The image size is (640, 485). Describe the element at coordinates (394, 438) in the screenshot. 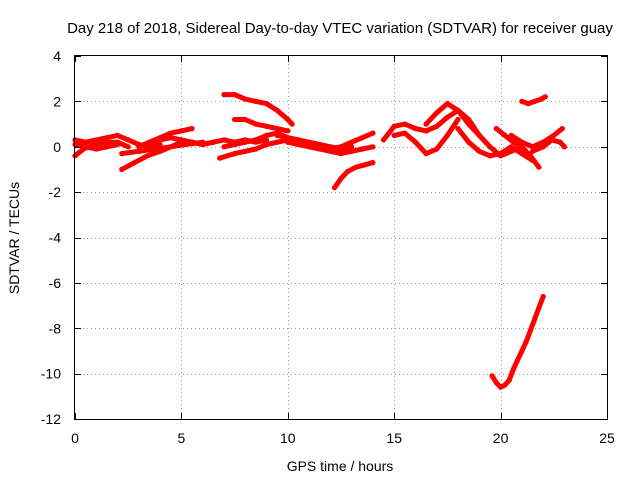

I see `x-tick-label: 15` at that location.